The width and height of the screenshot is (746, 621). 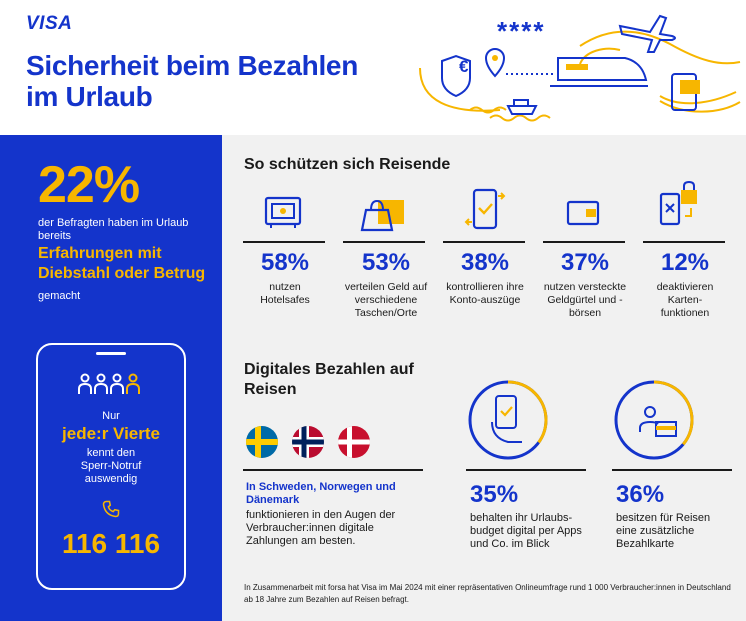 What do you see at coordinates (111, 416) in the screenshot?
I see `phone-line-1: Nur` at bounding box center [111, 416].